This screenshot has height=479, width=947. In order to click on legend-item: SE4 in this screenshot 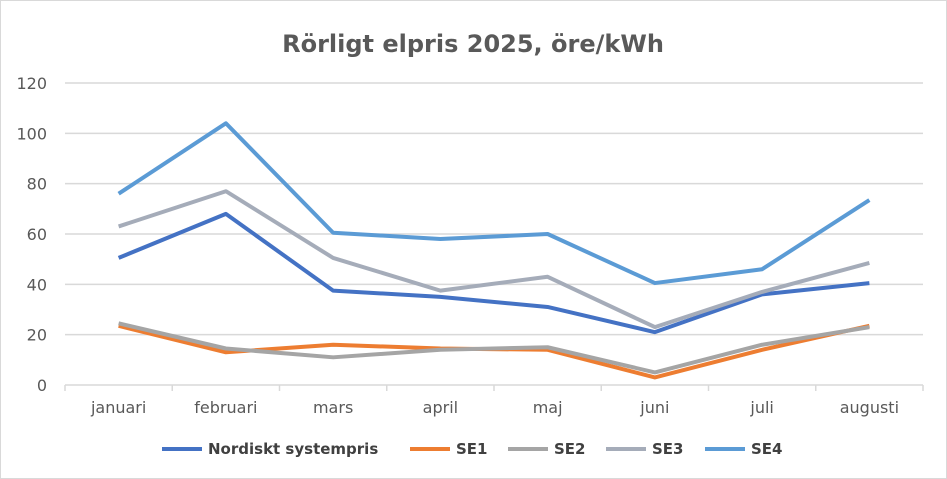, I will do `click(744, 449)`.